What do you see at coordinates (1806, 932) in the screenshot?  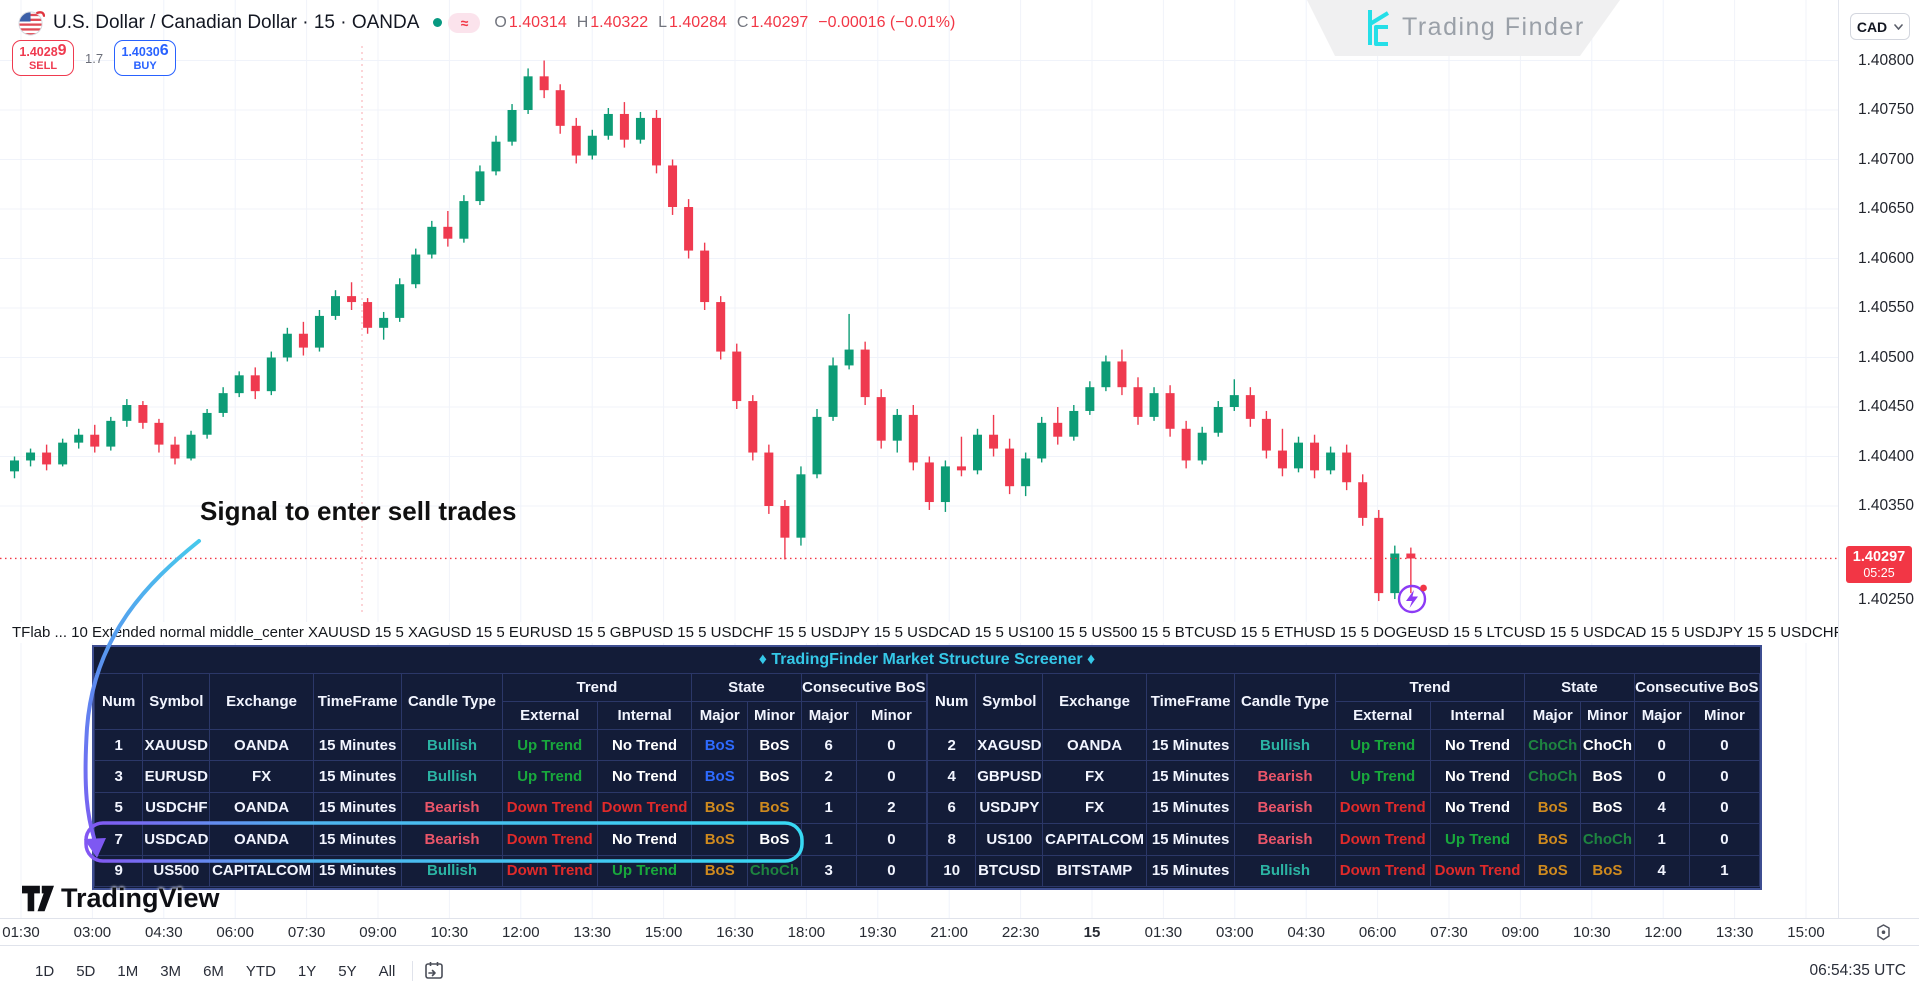 I see `time-axis-label: 15:00` at bounding box center [1806, 932].